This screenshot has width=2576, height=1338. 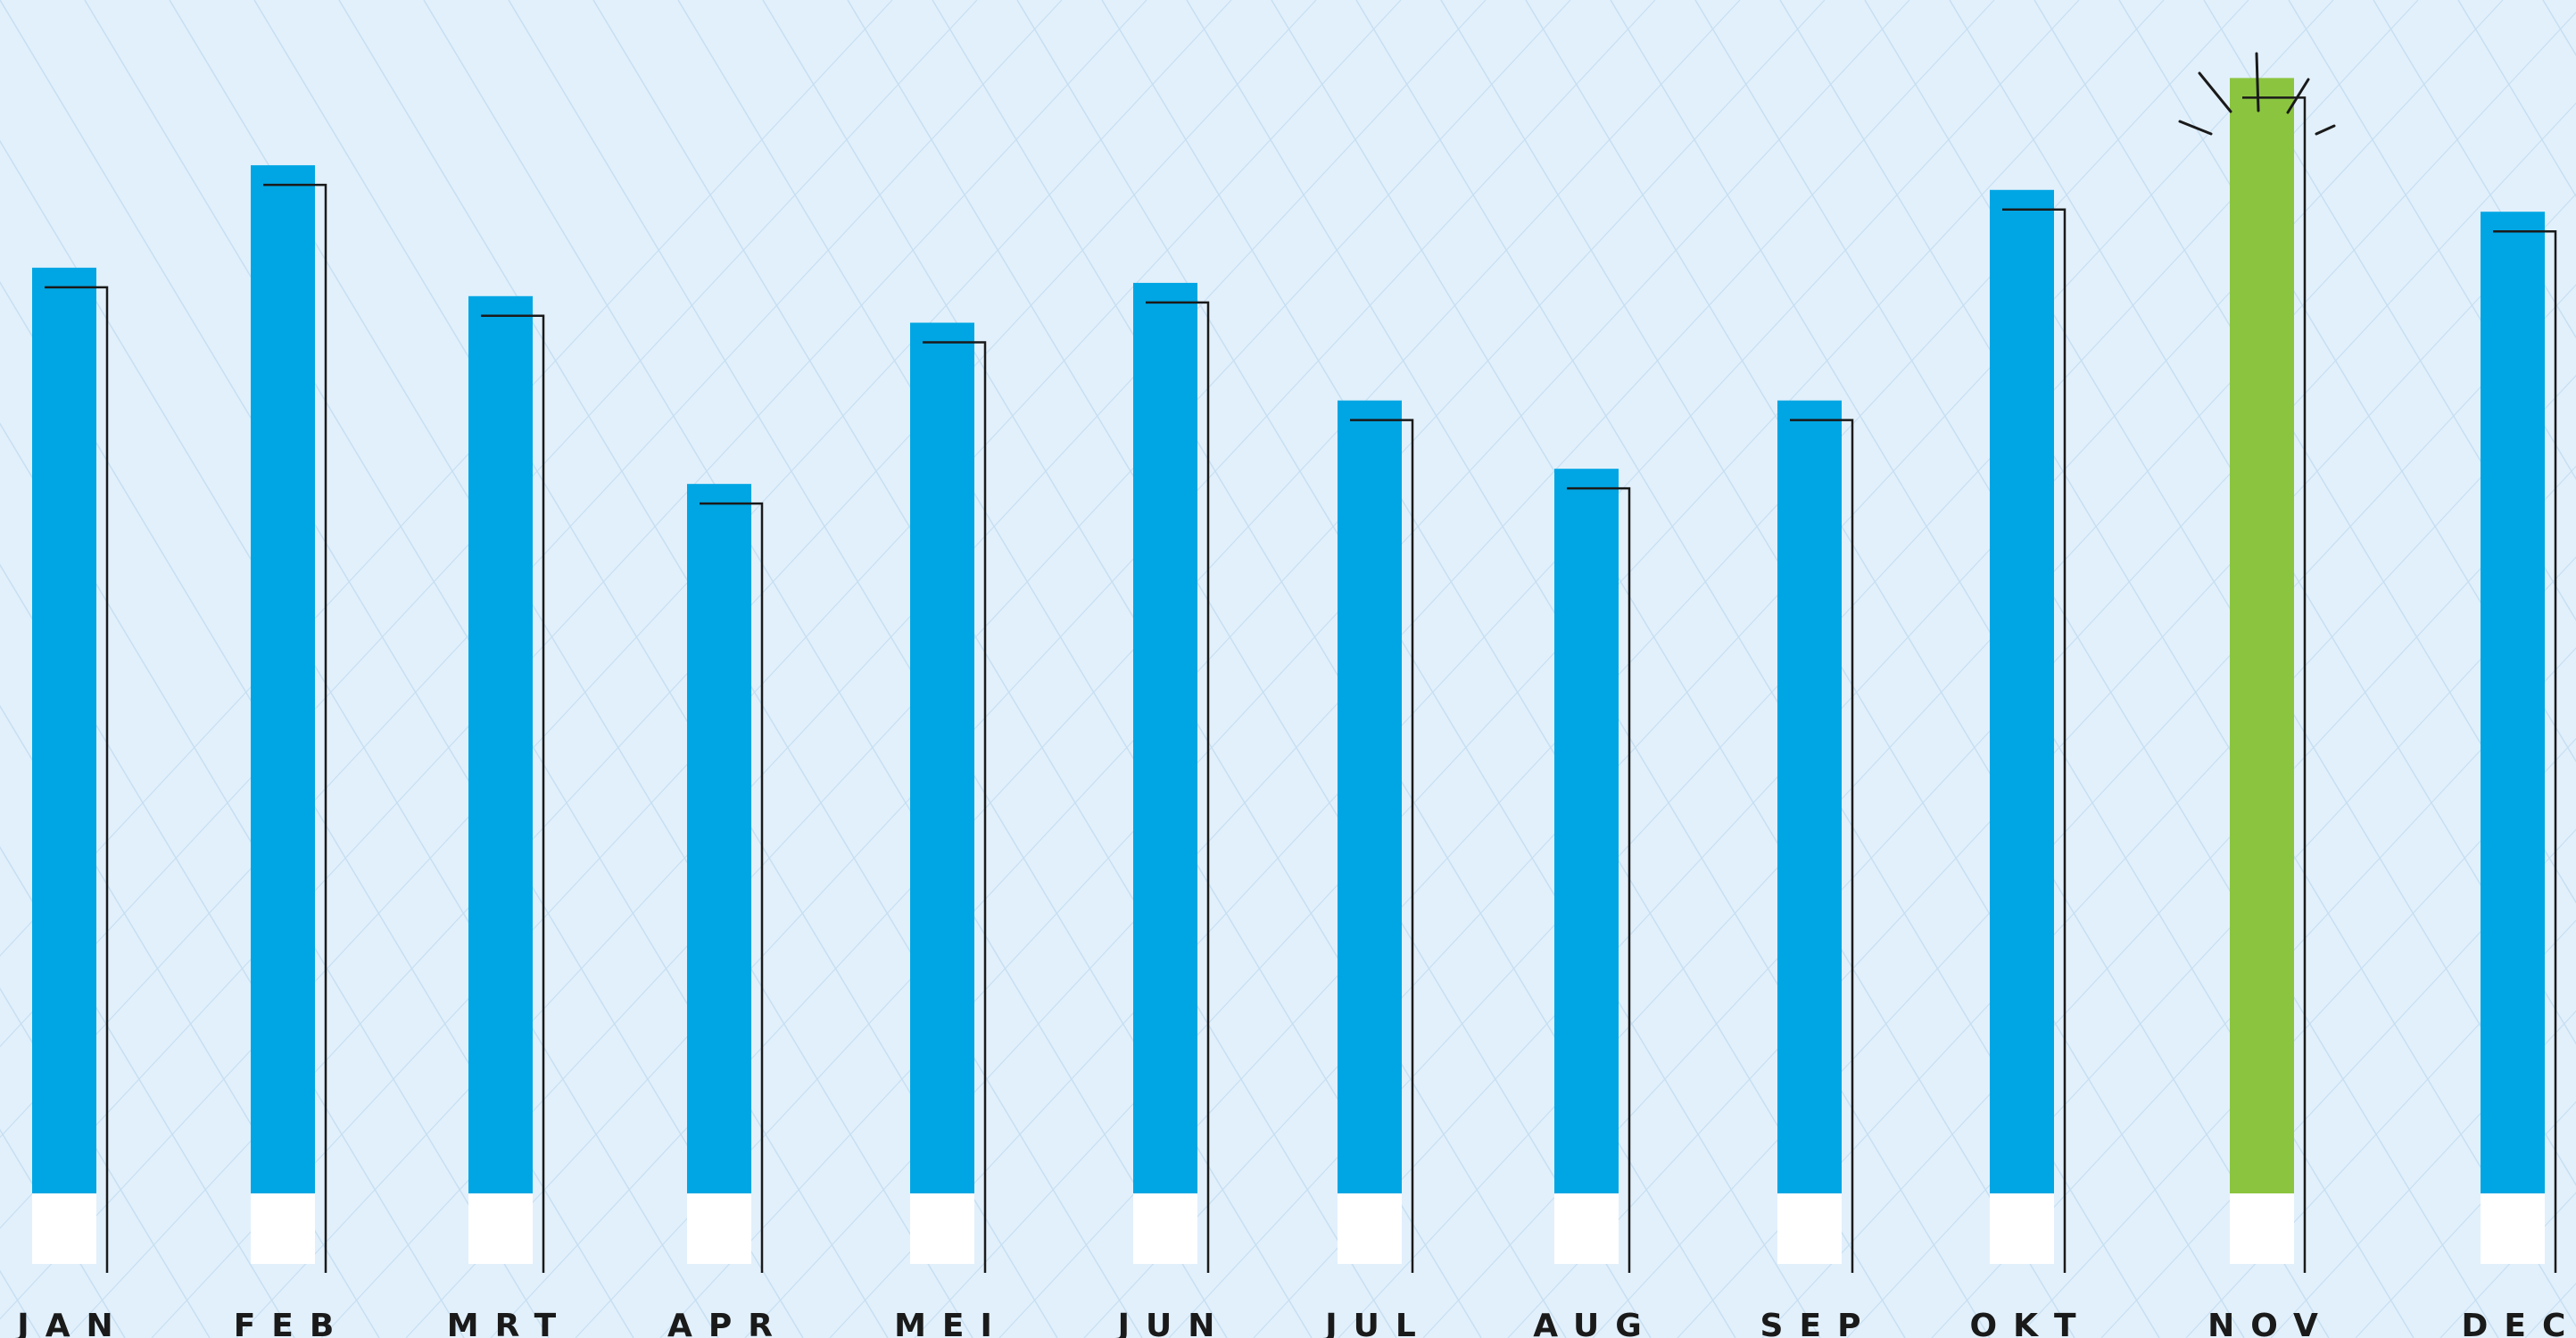 I want to click on bar-feb, so click(x=289, y=719).